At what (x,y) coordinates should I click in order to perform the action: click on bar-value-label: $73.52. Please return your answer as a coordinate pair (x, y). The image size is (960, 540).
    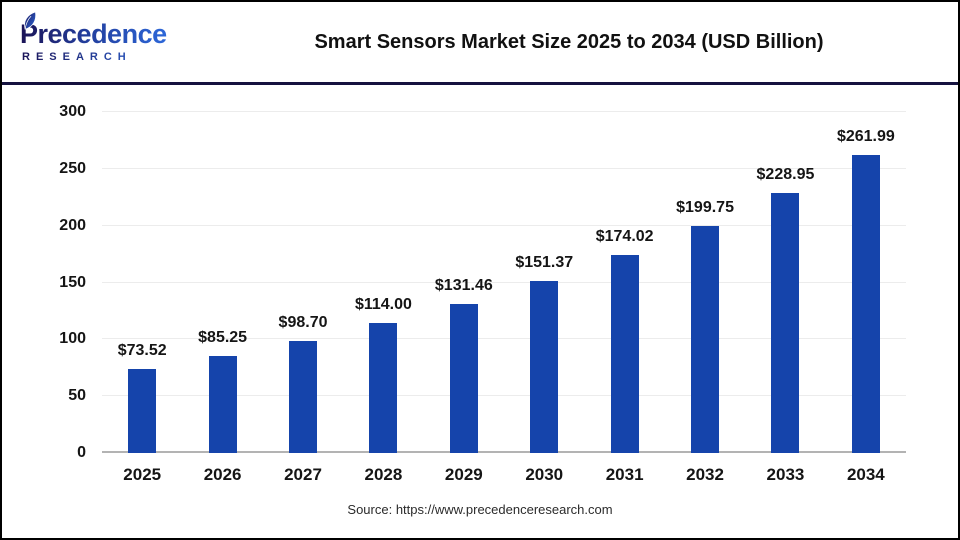
    Looking at the image, I should click on (142, 351).